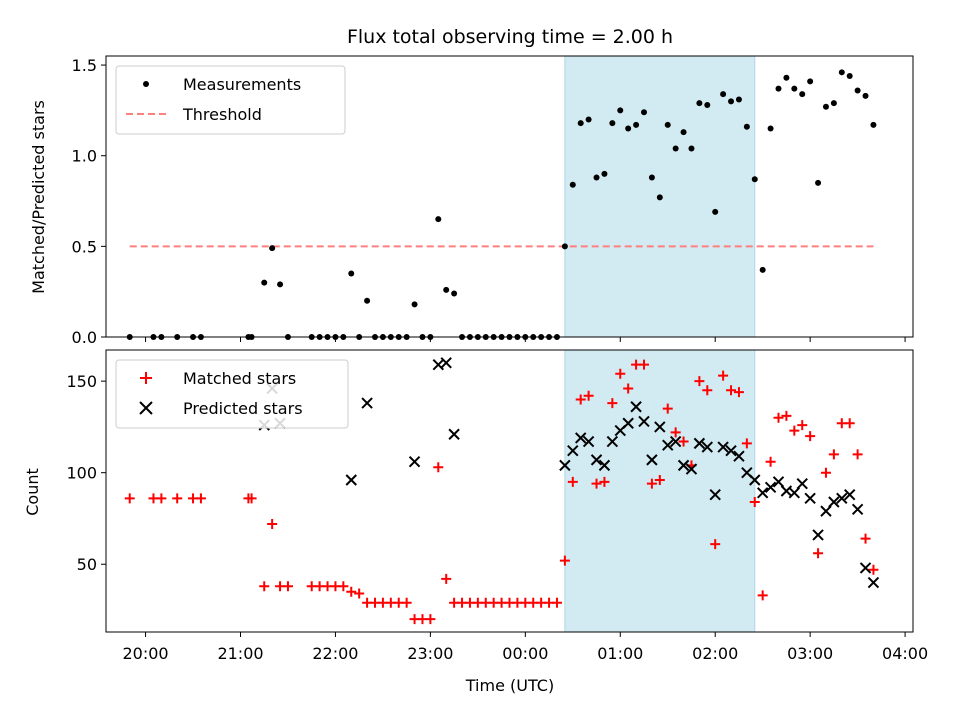  I want to click on y-tick-label: 1.0, so click(84, 156).